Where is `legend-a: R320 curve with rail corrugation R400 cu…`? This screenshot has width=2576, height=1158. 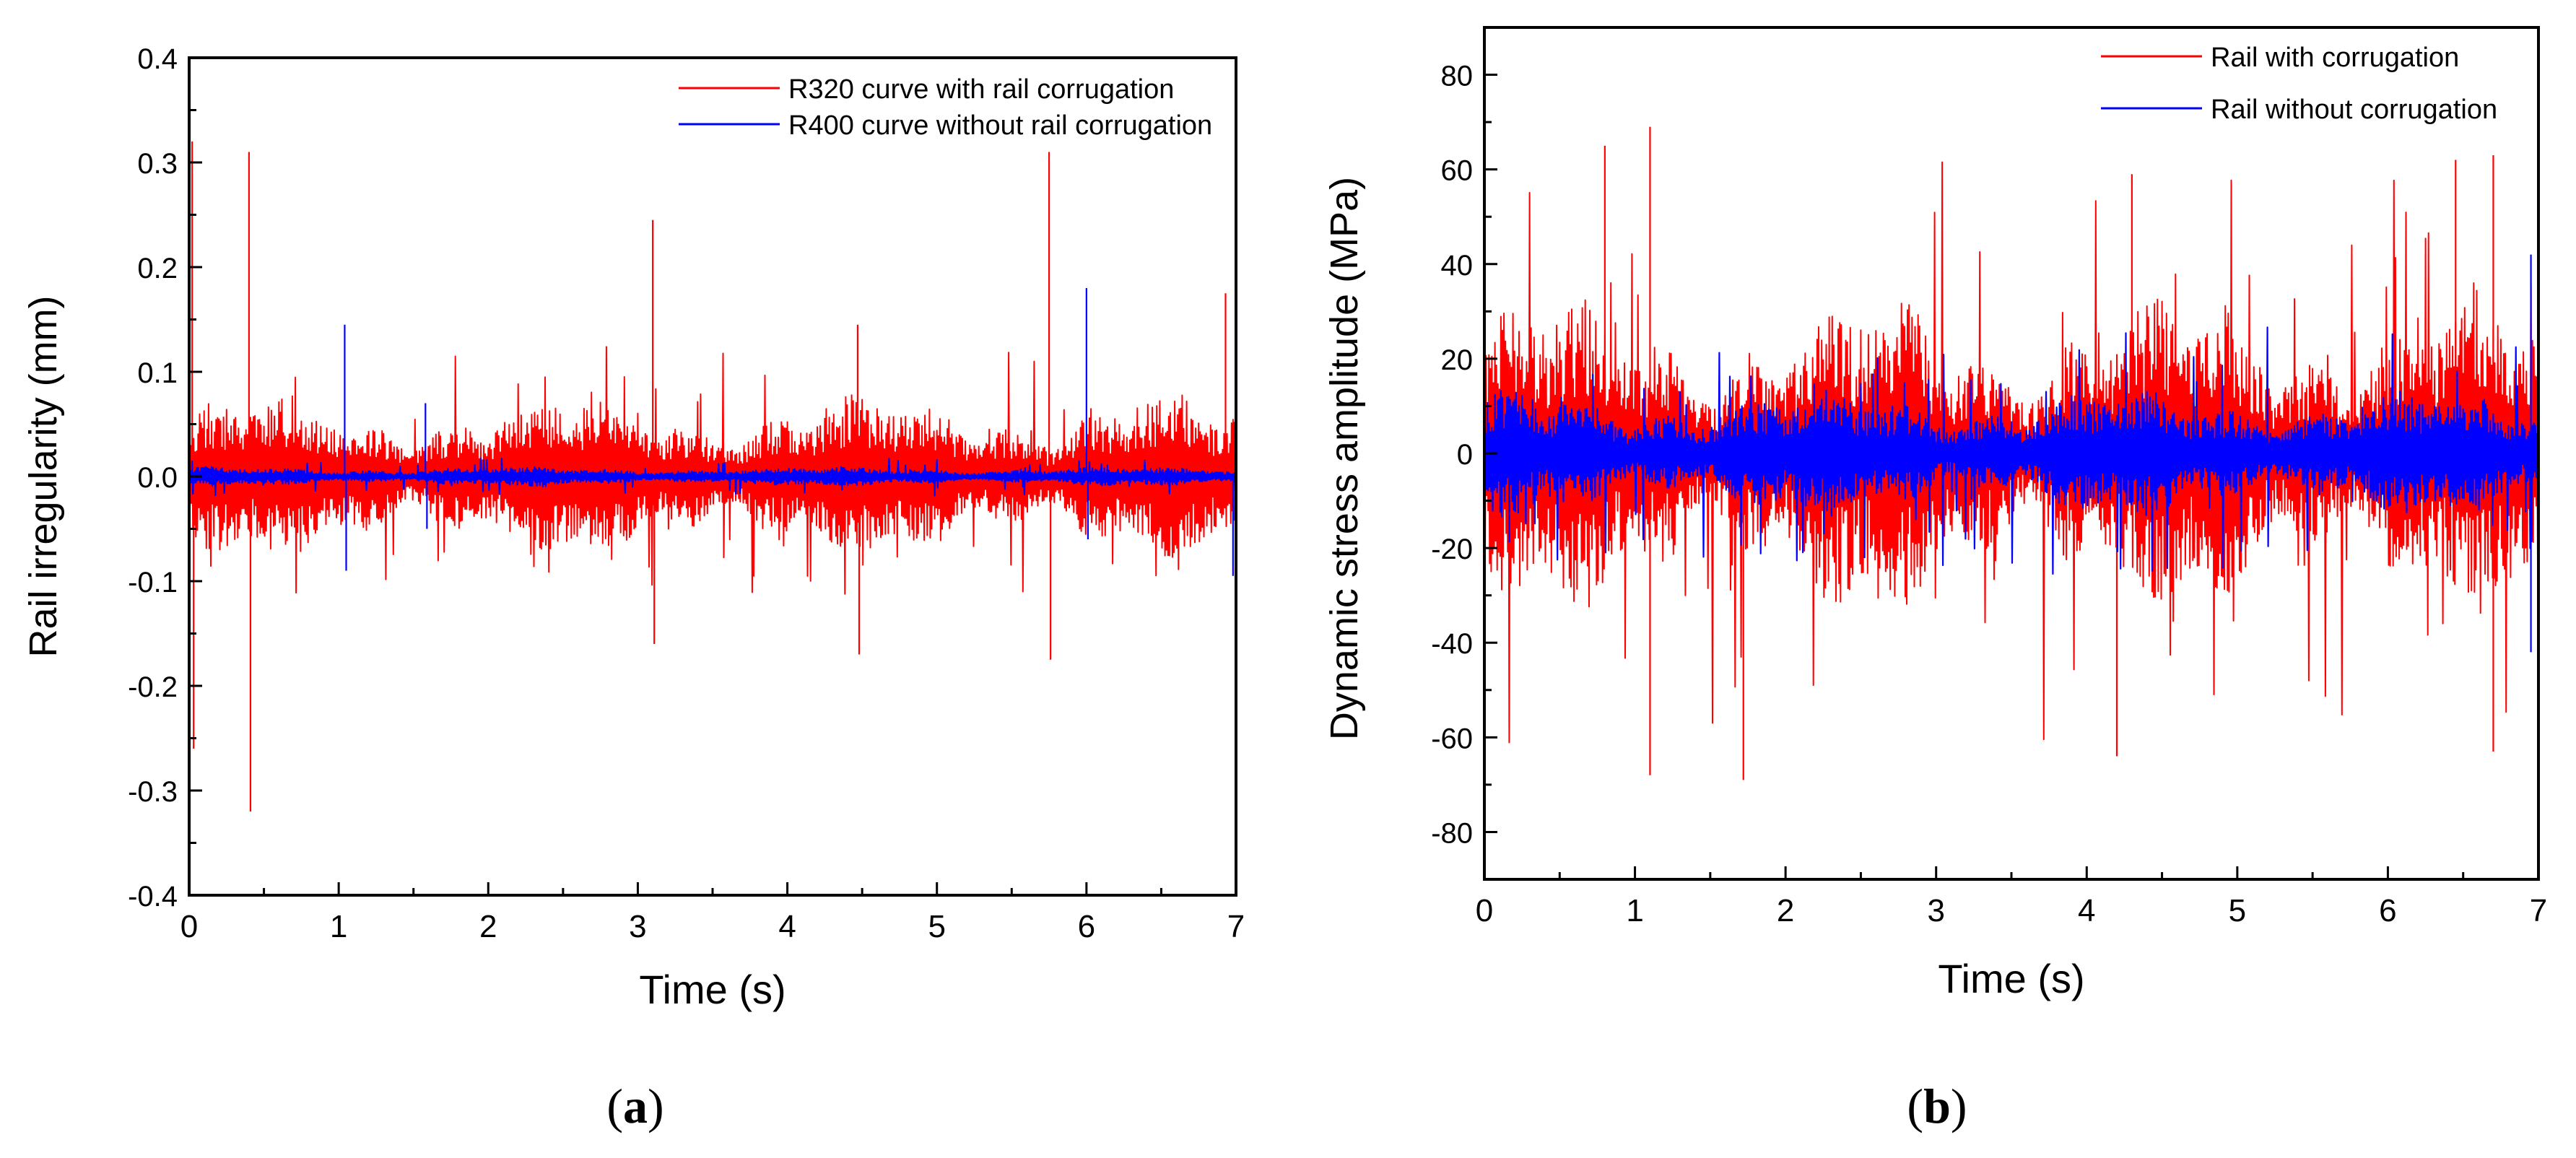 legend-a: R320 curve with rail corrugation R400 cu… is located at coordinates (945, 108).